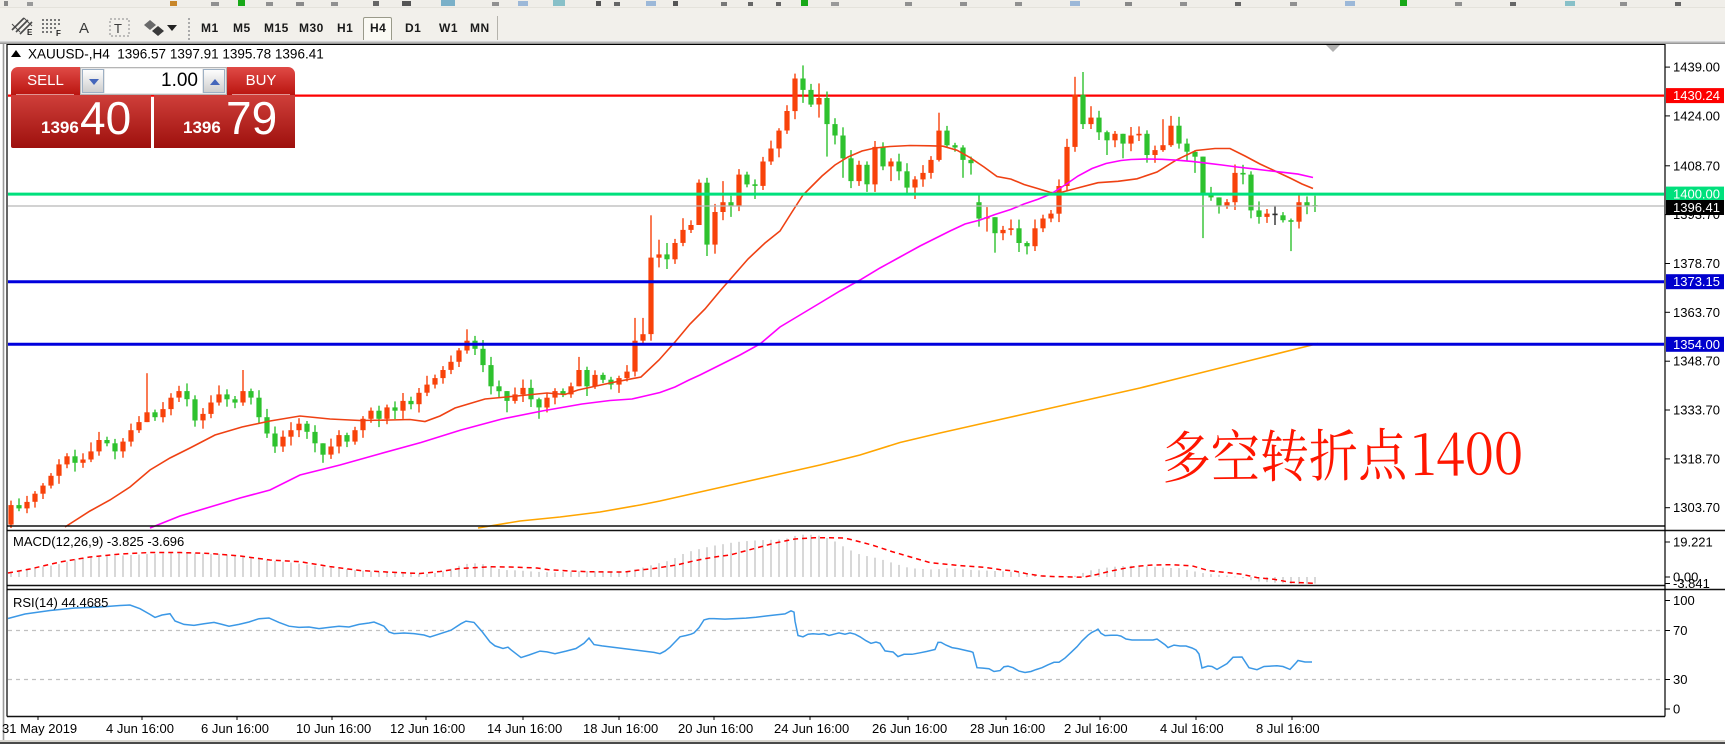 The height and width of the screenshot is (744, 1725). Describe the element at coordinates (1680, 679) in the screenshot. I see `svg-text: 30` at that location.